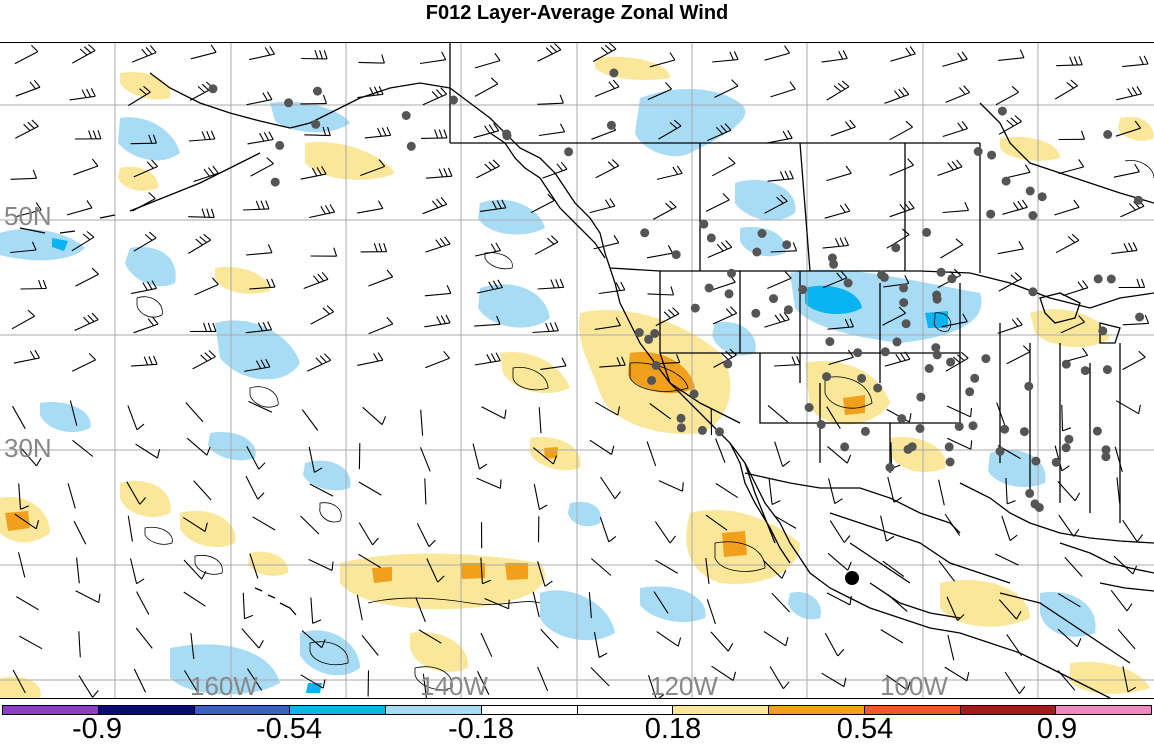 This screenshot has width=1154, height=745. I want to click on lon-label-100w: 100W, so click(914, 686).